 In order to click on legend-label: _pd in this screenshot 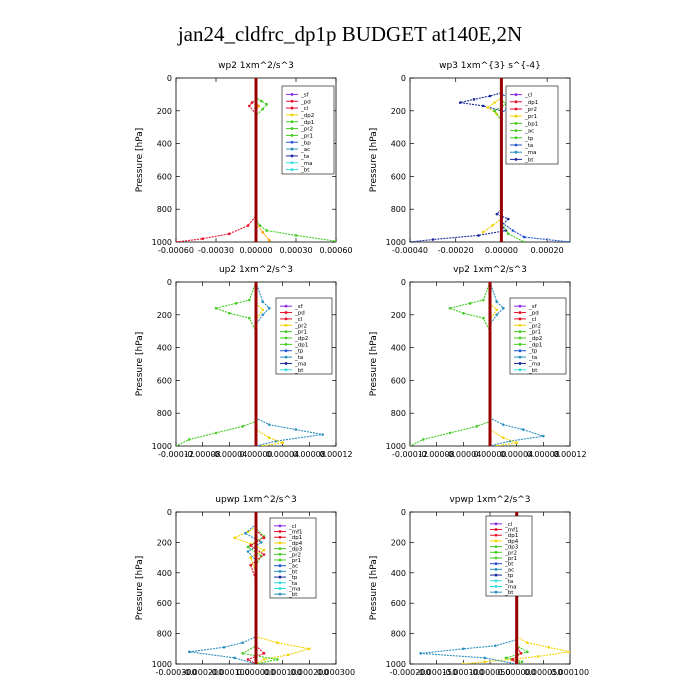, I will do `click(299, 314)`.